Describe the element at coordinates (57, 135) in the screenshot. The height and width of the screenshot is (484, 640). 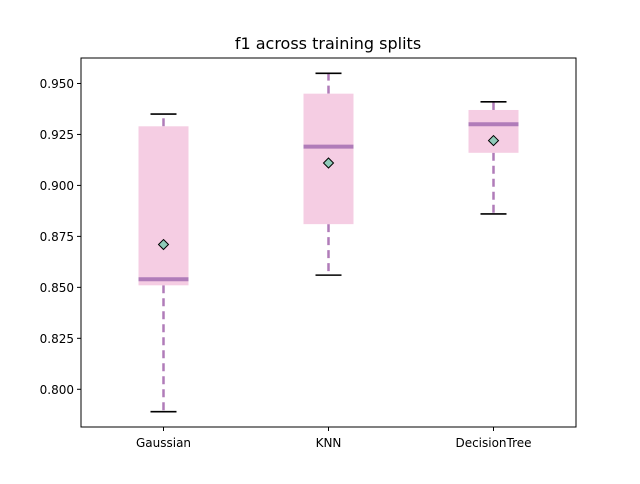
I see `y-tick-label: 0.925` at that location.